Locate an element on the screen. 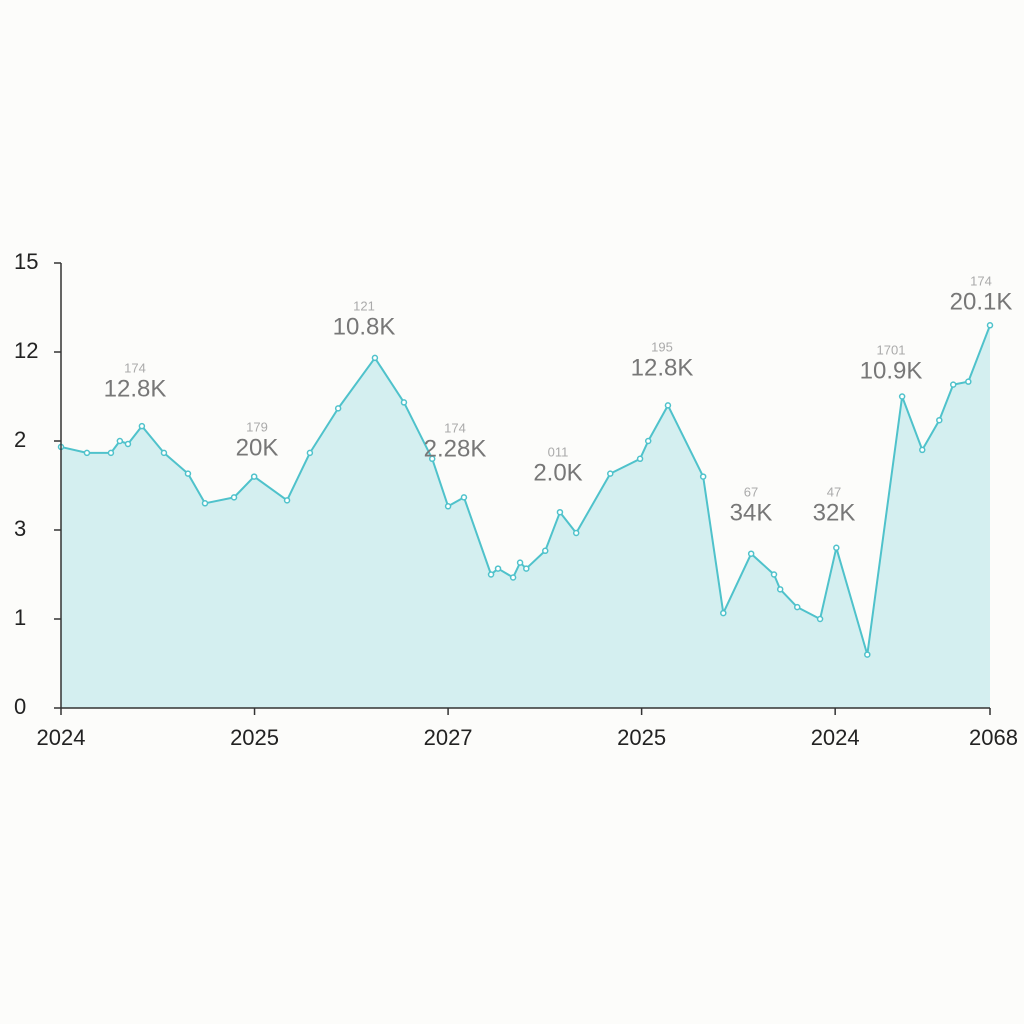  annotation-note: 011 is located at coordinates (558, 451).